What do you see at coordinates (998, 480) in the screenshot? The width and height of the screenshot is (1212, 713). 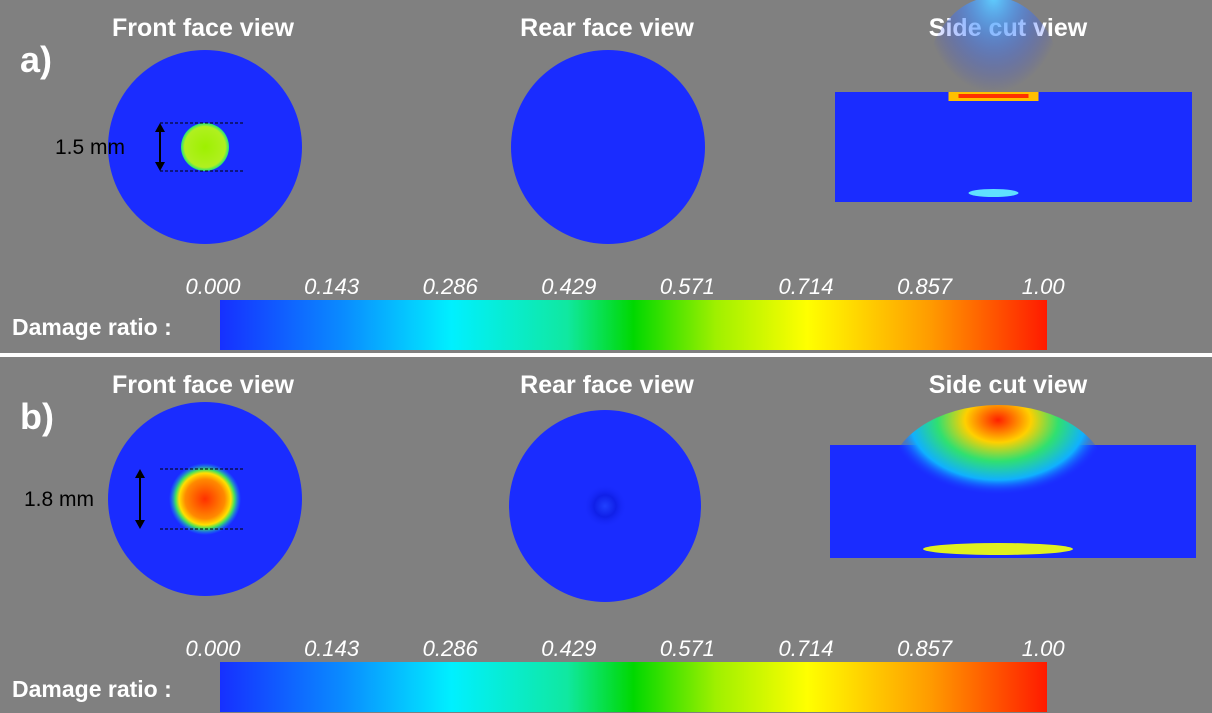 I see `damage-plume` at bounding box center [998, 480].